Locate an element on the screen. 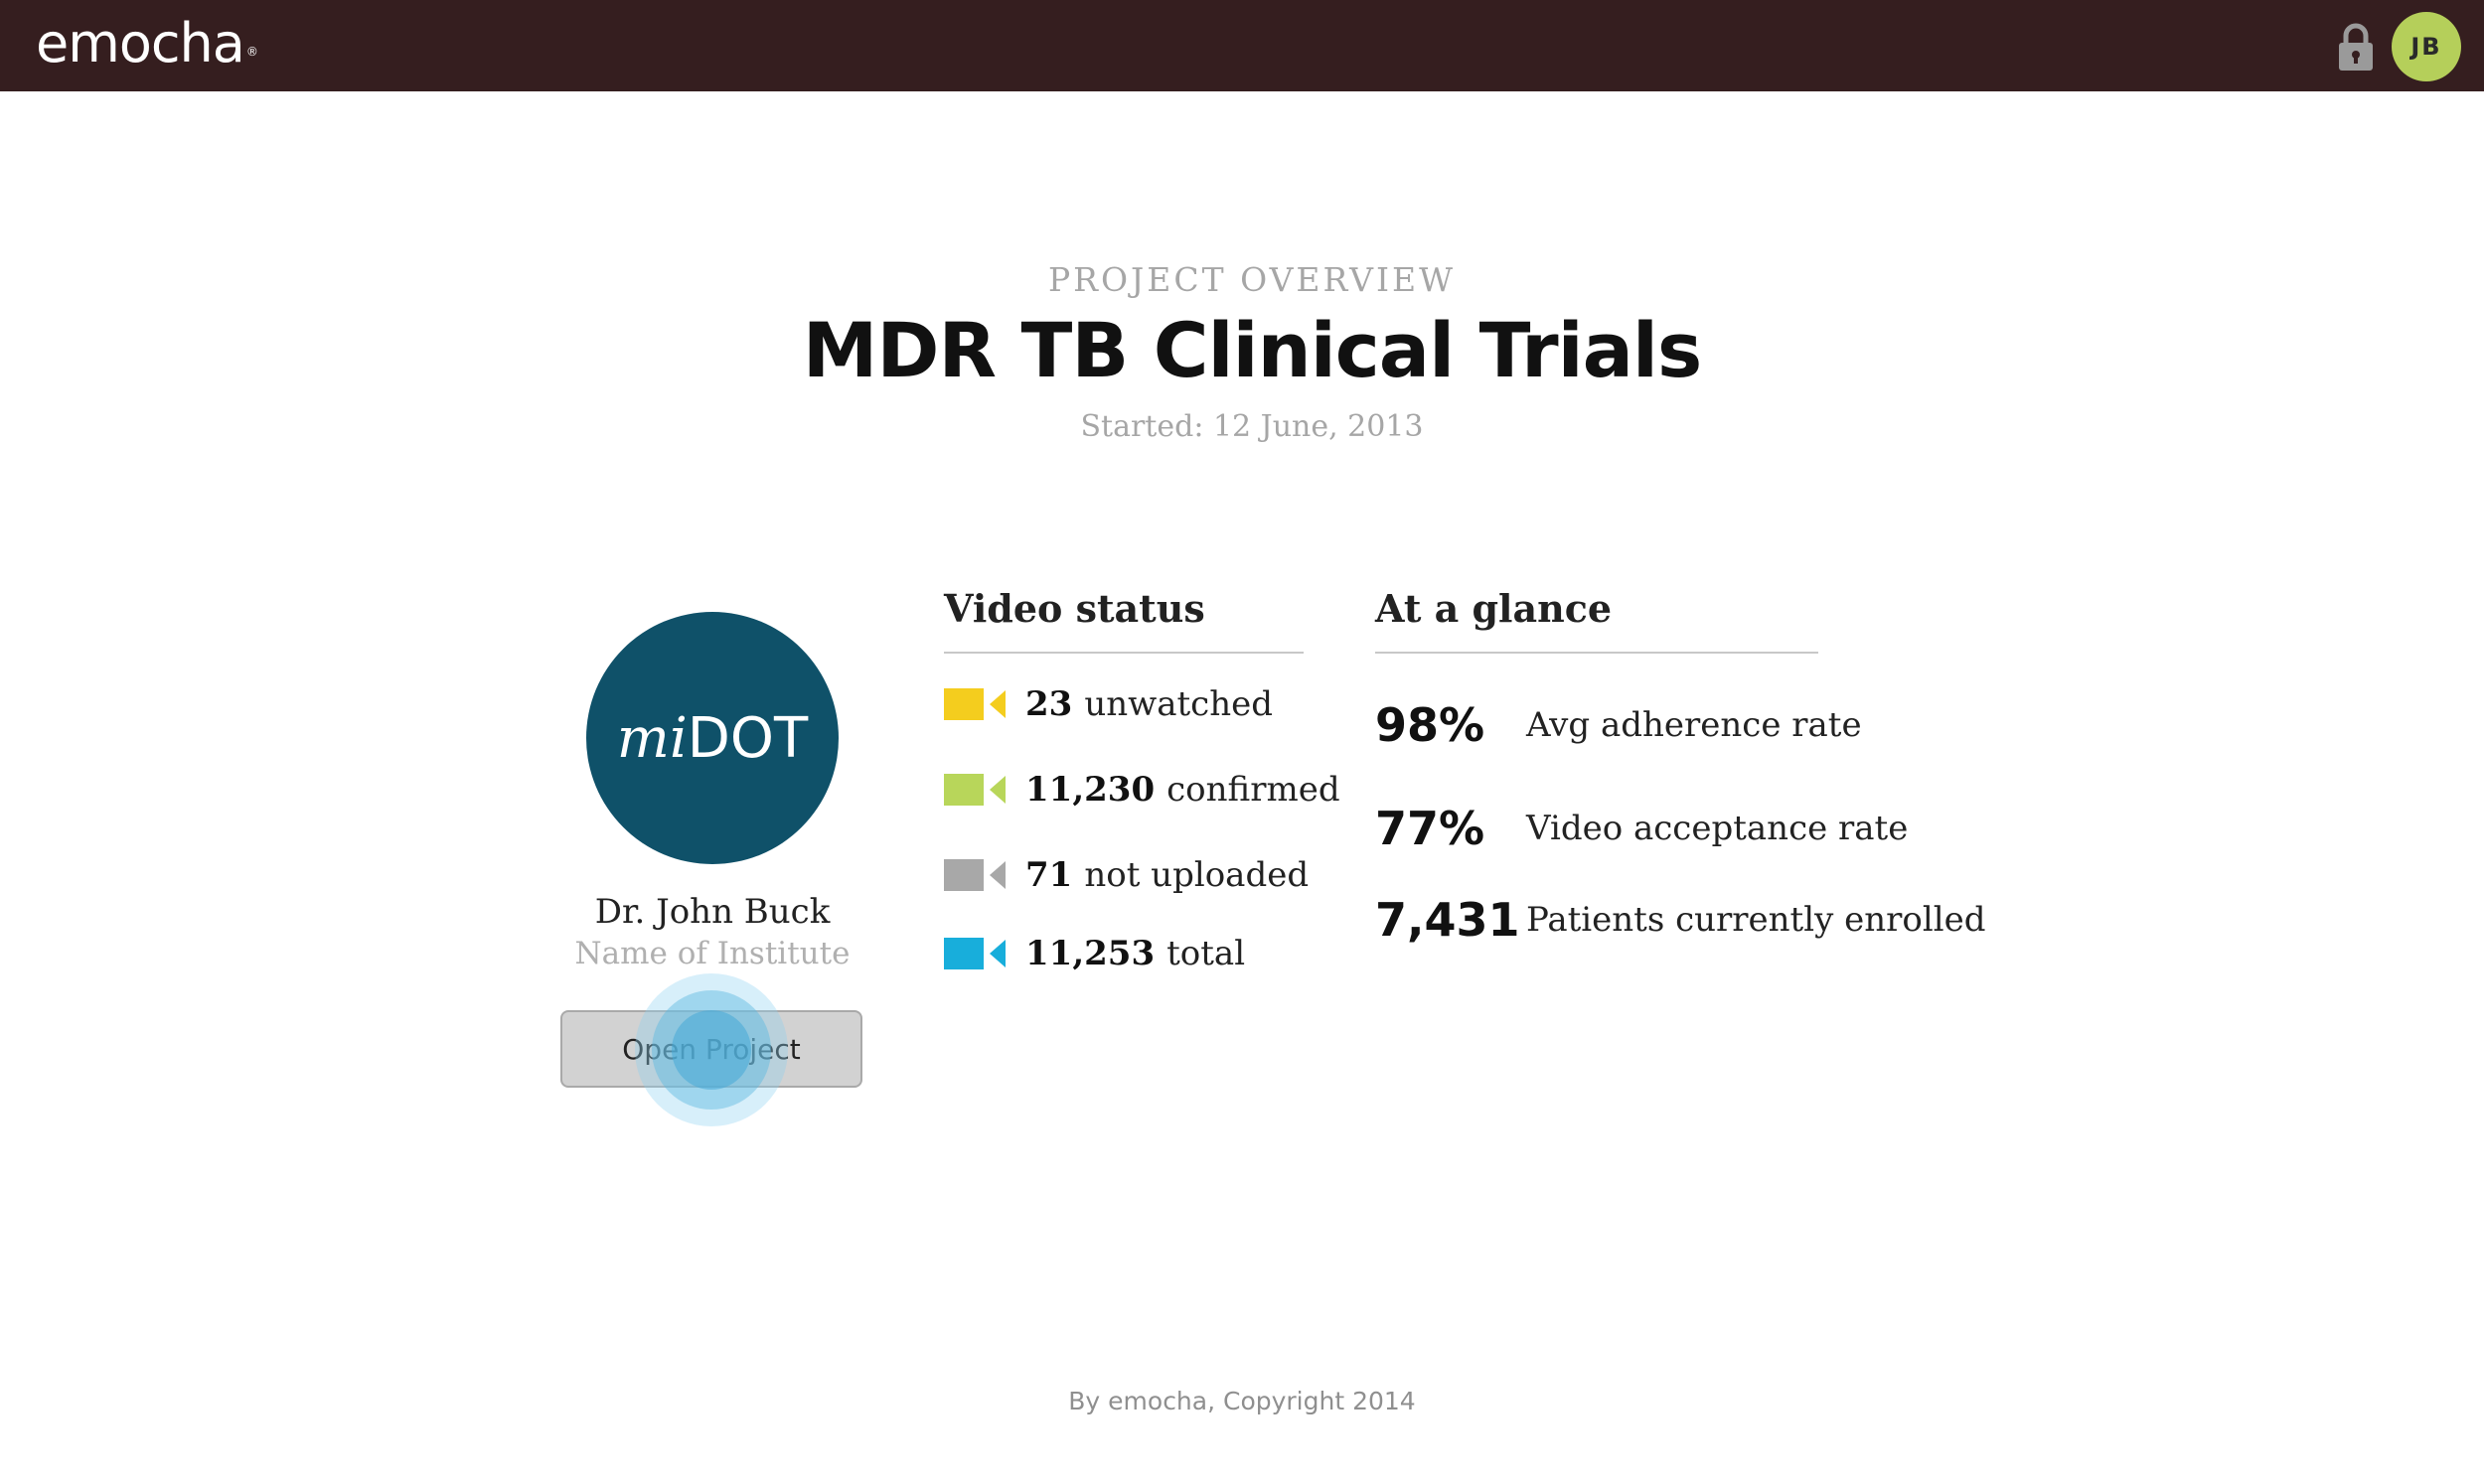 The width and height of the screenshot is (2484, 1484). video-status-row: 23 unwatched is located at coordinates (1109, 704).